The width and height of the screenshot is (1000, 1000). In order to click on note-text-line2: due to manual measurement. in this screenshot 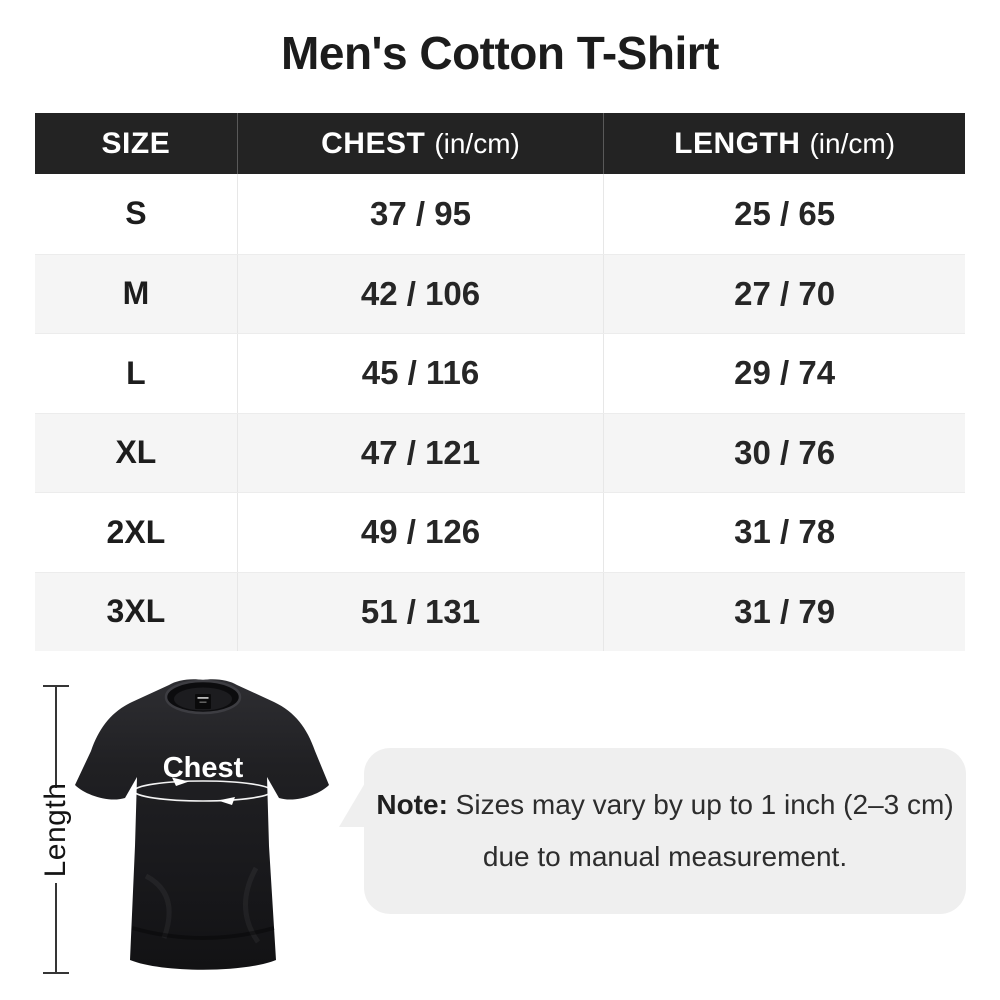, I will do `click(665, 856)`.